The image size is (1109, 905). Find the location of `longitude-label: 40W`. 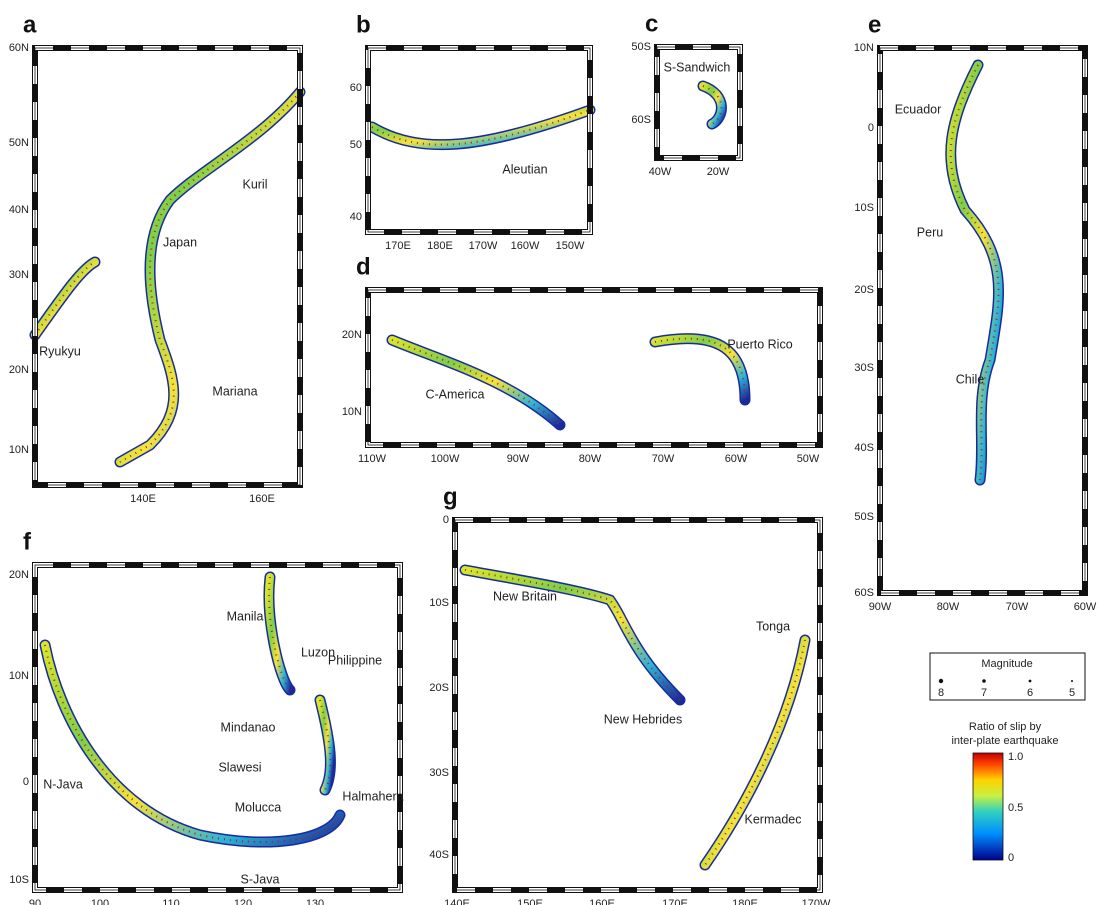

longitude-label: 40W is located at coordinates (660, 172).